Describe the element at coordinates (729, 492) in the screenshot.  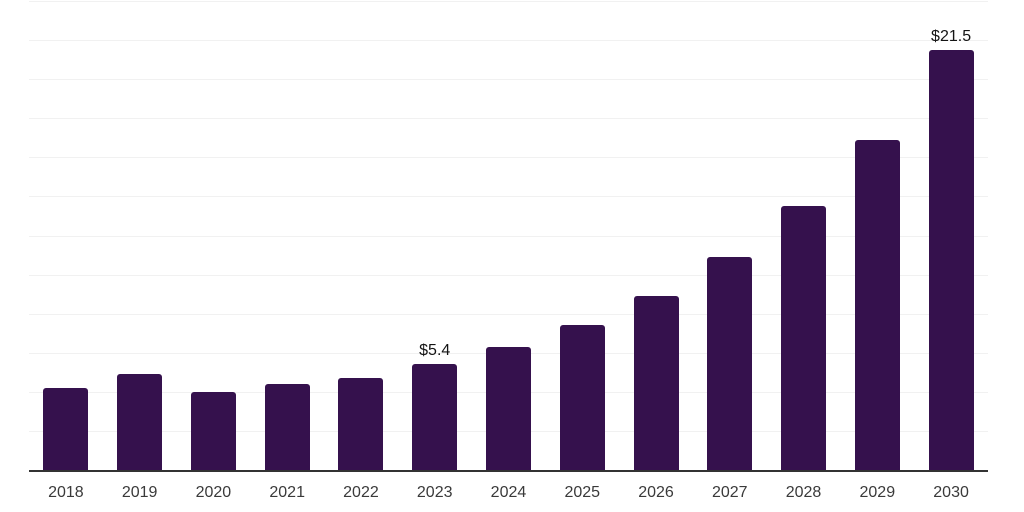
I see `x-tick-label-2027: 2027` at that location.